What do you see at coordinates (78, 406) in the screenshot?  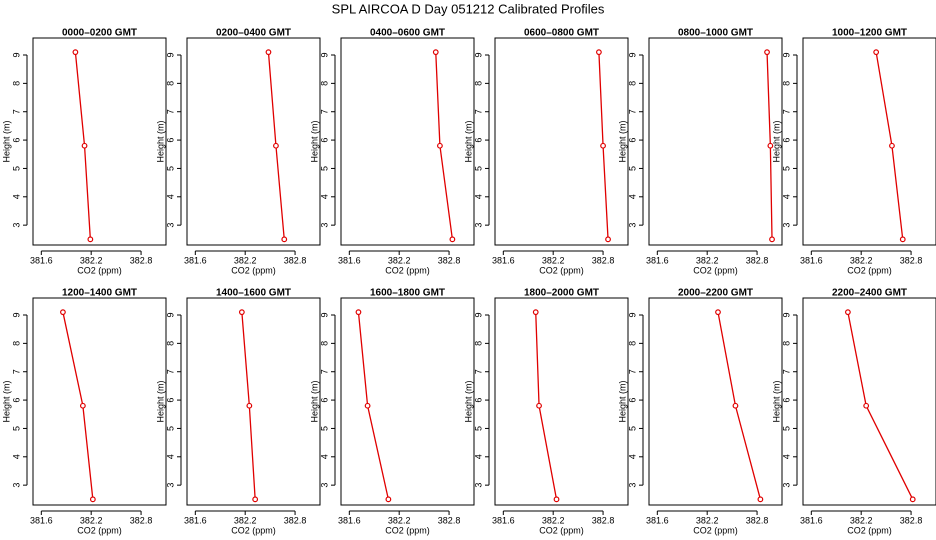 I see `profile-line` at bounding box center [78, 406].